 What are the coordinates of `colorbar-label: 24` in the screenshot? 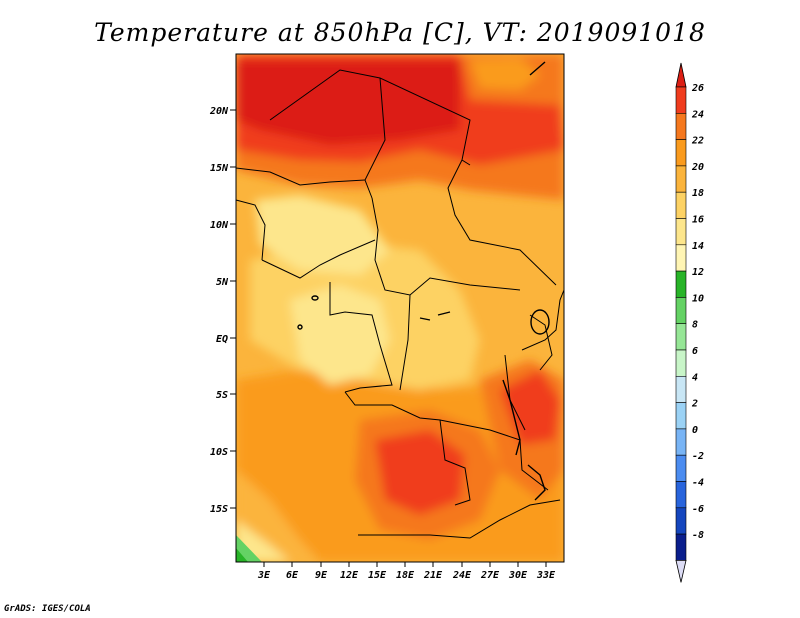 It's located at (697, 114).